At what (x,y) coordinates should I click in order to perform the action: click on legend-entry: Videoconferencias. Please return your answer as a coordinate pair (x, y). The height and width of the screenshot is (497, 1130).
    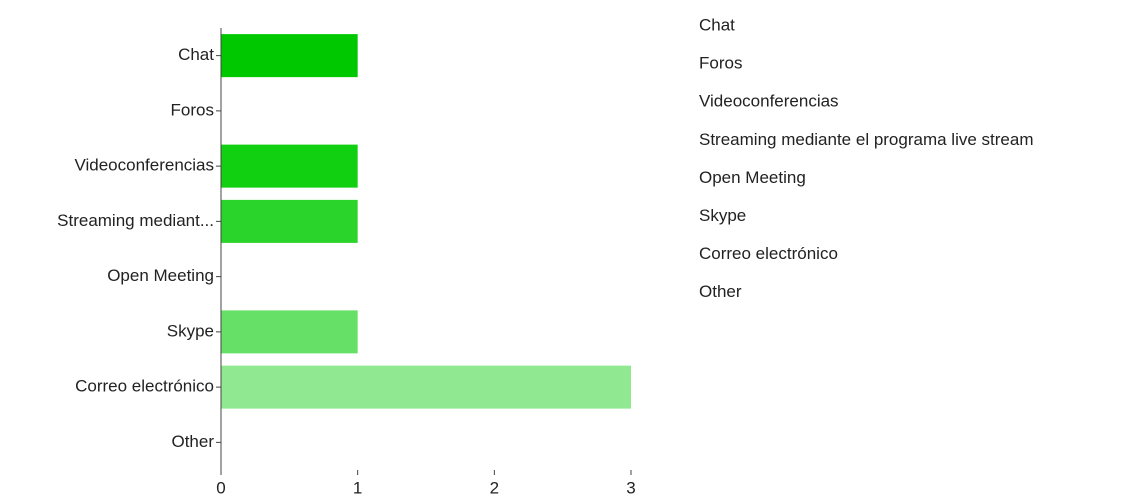
    Looking at the image, I should click on (769, 101).